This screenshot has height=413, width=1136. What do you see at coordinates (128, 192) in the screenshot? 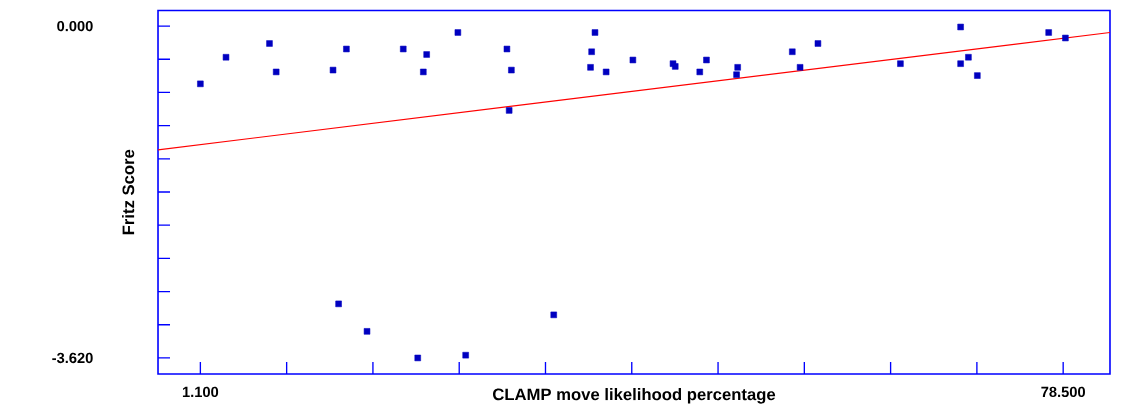
I see `y-axis-title: Fritz Score` at bounding box center [128, 192].